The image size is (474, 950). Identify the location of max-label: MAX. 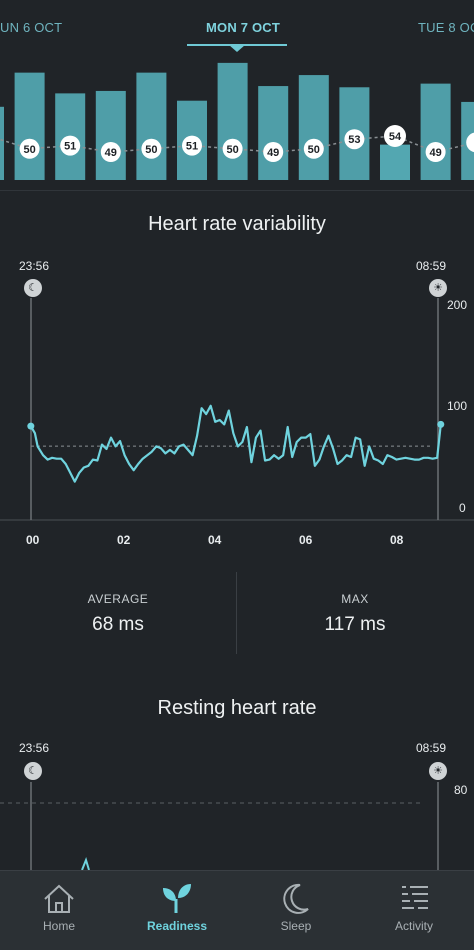
(355, 599).